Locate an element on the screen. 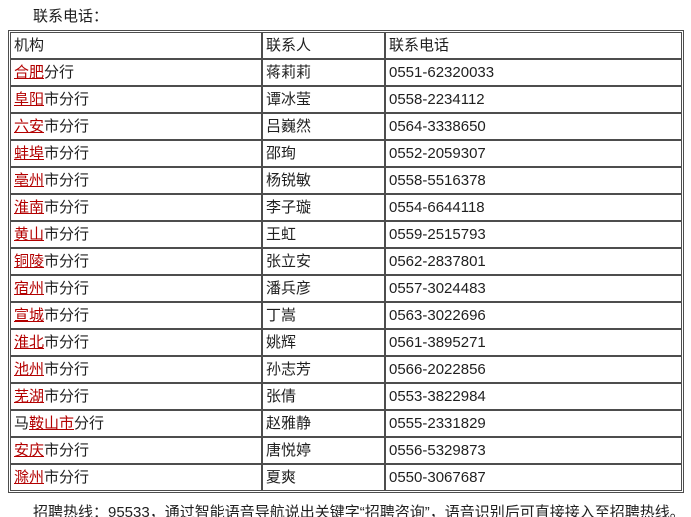 This screenshot has height=517, width=691. contact-cell: 王虹 is located at coordinates (323, 234).